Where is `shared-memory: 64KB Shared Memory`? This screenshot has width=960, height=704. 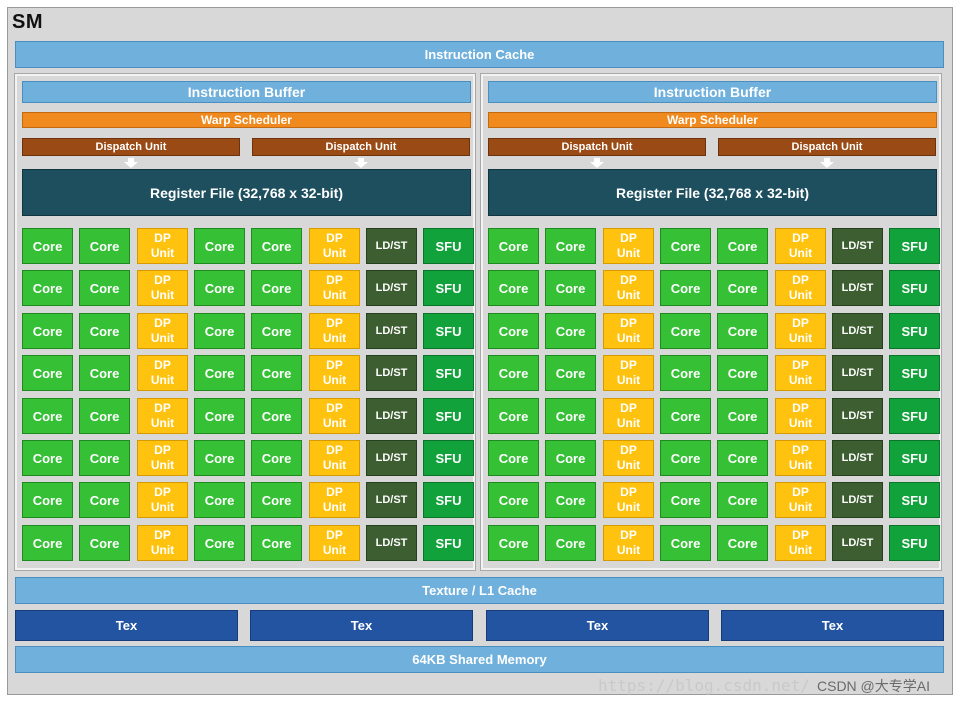 shared-memory: 64KB Shared Memory is located at coordinates (479, 659).